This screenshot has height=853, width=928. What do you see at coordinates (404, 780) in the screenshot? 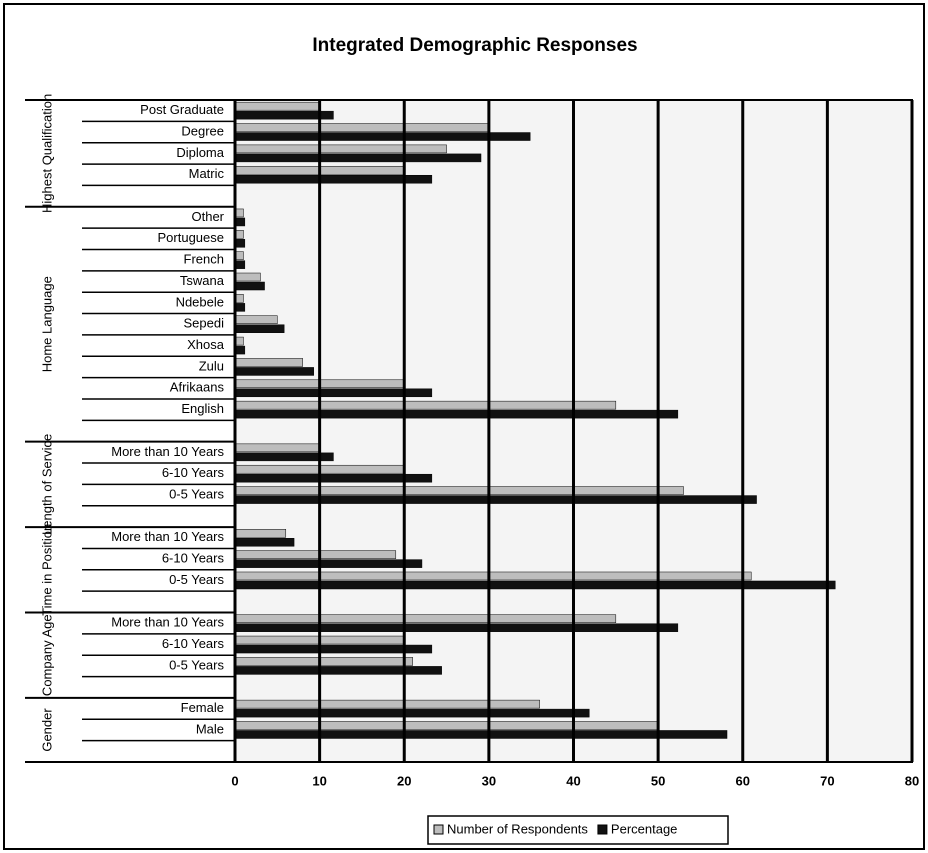
I see `x-tick-label: 20` at bounding box center [404, 780].